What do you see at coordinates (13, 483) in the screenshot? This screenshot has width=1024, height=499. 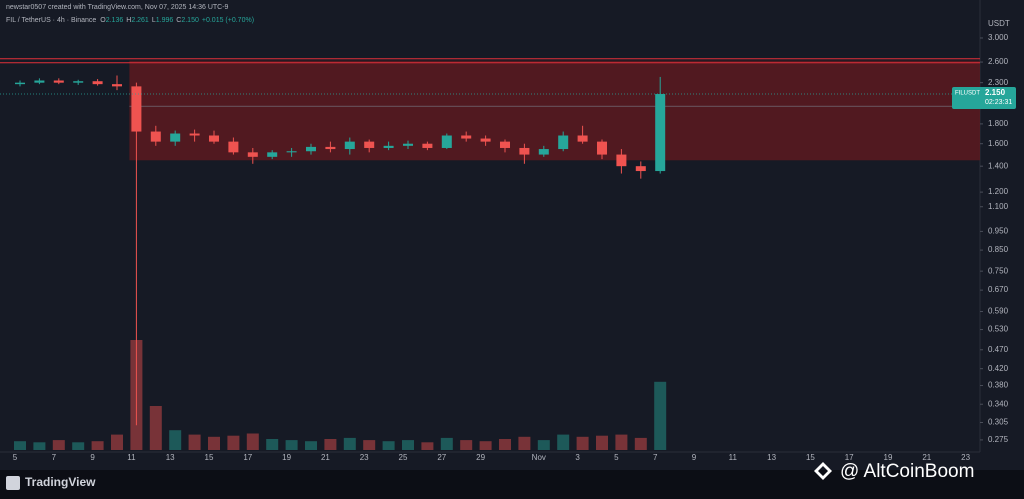 I see `brand-logo` at bounding box center [13, 483].